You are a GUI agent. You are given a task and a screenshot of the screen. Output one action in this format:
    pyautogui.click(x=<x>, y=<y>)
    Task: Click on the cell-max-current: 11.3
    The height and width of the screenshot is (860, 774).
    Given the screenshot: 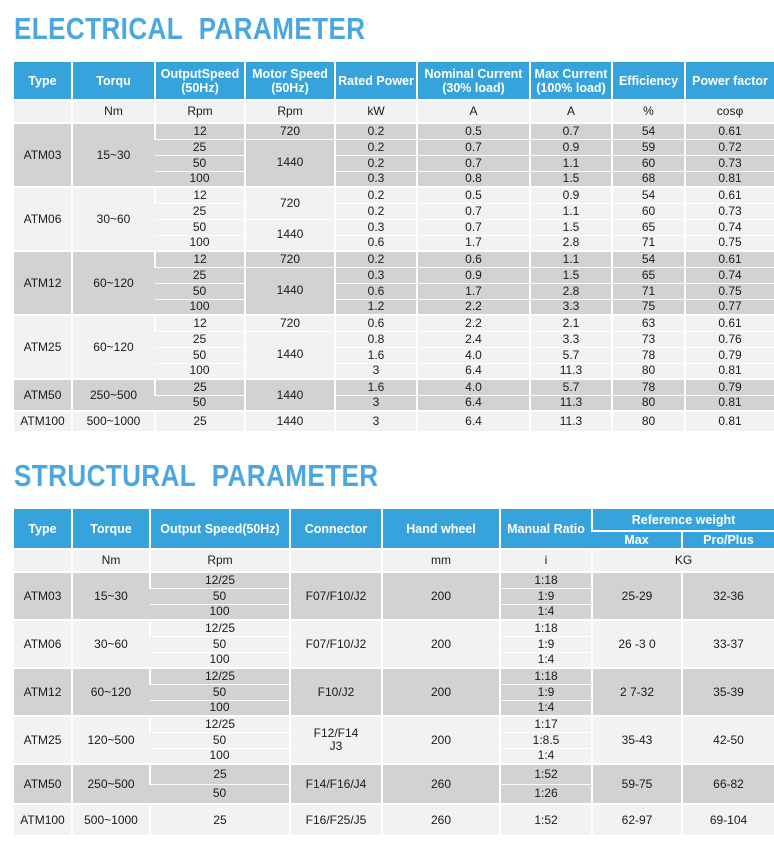 What is the action you would take?
    pyautogui.click(x=570, y=402)
    